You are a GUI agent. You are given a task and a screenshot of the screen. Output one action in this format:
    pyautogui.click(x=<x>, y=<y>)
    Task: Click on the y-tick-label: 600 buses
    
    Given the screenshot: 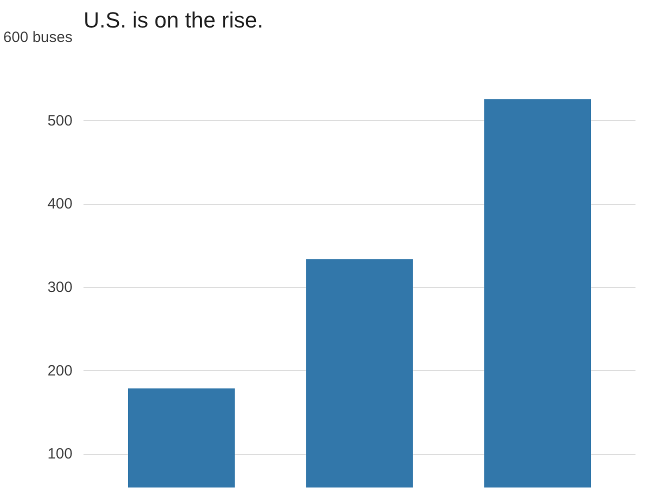 What is the action you would take?
    pyautogui.click(x=38, y=37)
    